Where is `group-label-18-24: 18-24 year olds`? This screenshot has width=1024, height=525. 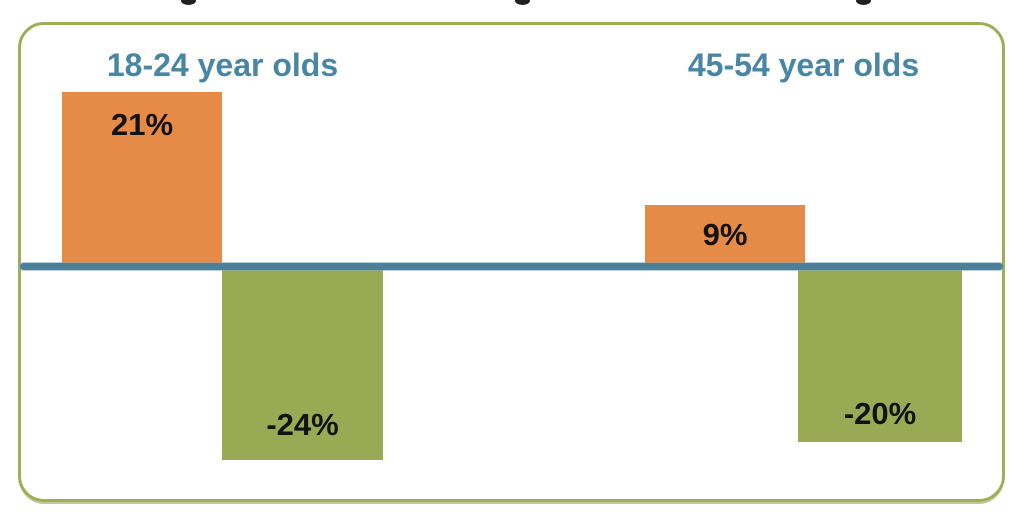 group-label-18-24: 18-24 year olds is located at coordinates (222, 65).